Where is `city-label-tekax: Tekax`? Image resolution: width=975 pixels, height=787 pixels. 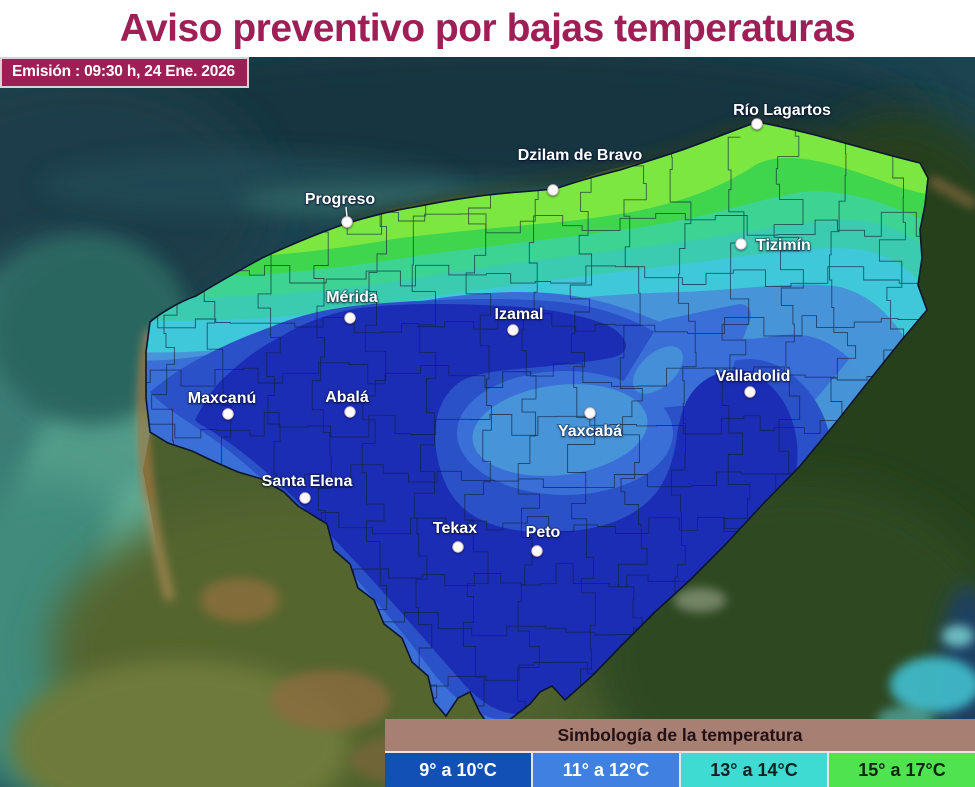 city-label-tekax: Tekax is located at coordinates (455, 528).